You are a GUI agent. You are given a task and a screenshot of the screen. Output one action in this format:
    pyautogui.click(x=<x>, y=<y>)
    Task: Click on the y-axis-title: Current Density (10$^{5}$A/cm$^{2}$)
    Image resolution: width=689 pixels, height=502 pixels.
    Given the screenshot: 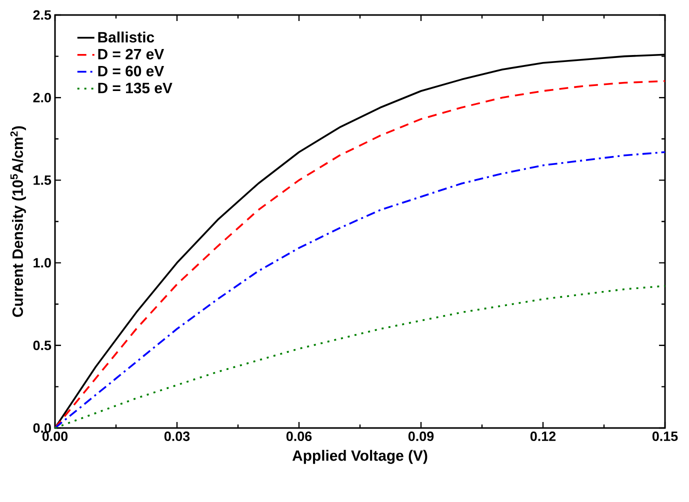 What is the action you would take?
    pyautogui.click(x=18, y=221)
    